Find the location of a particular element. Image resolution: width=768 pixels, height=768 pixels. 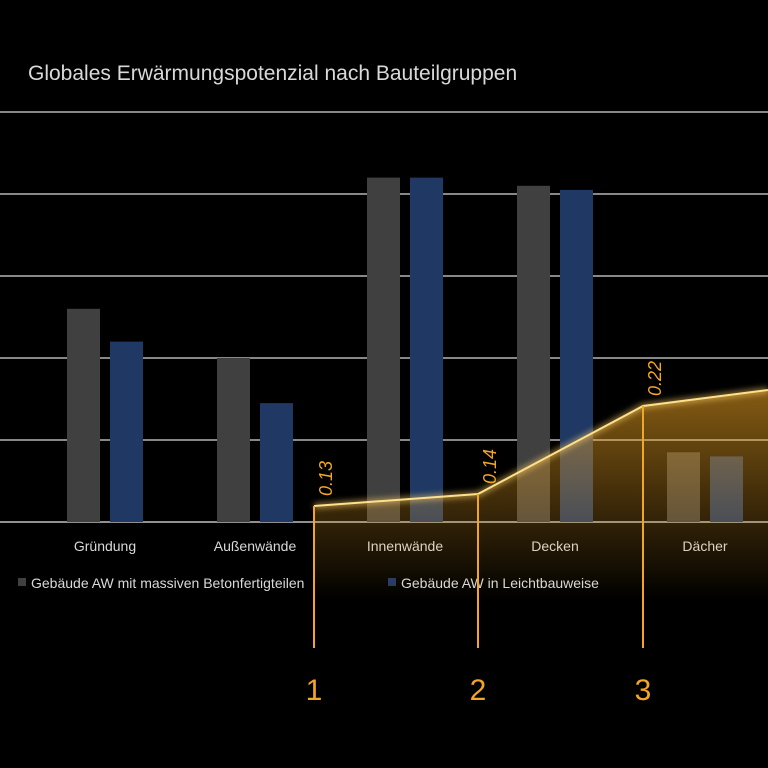

overlay-value-label: 0.22 is located at coordinates (655, 378).